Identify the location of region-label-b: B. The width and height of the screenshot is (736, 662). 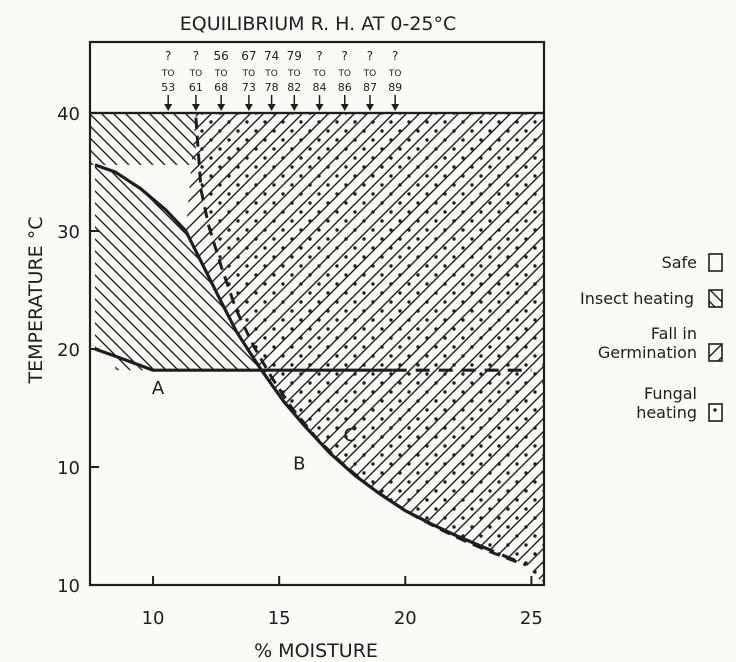
(299, 463).